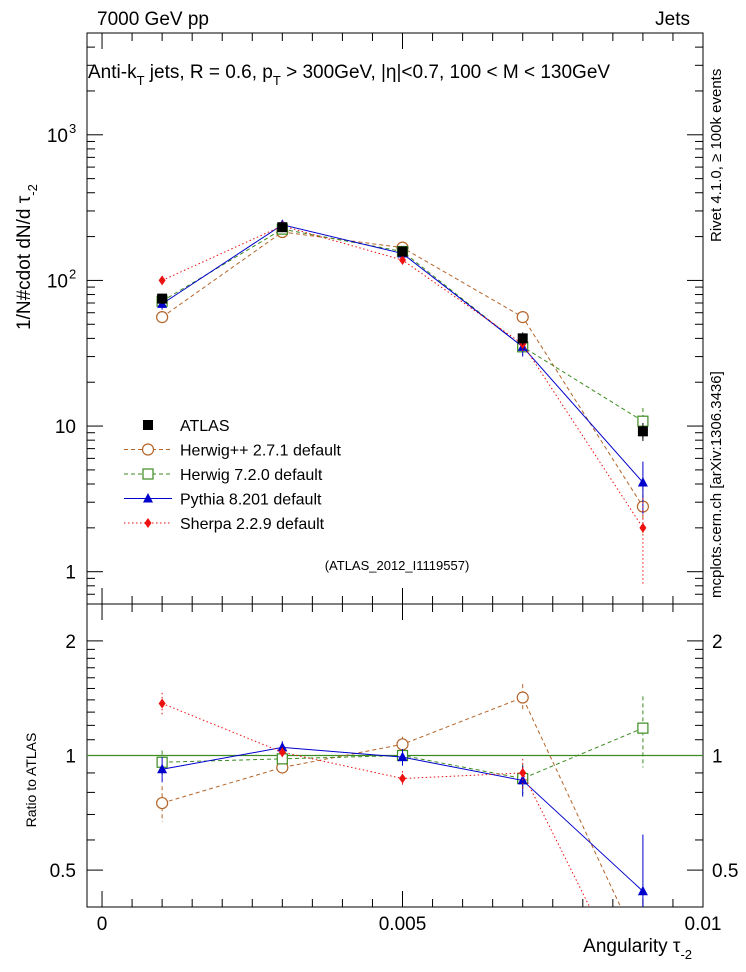 This screenshot has width=746, height=972. What do you see at coordinates (725, 871) in the screenshot?
I see `ratio-y-tick-label-right: 0.5` at bounding box center [725, 871].